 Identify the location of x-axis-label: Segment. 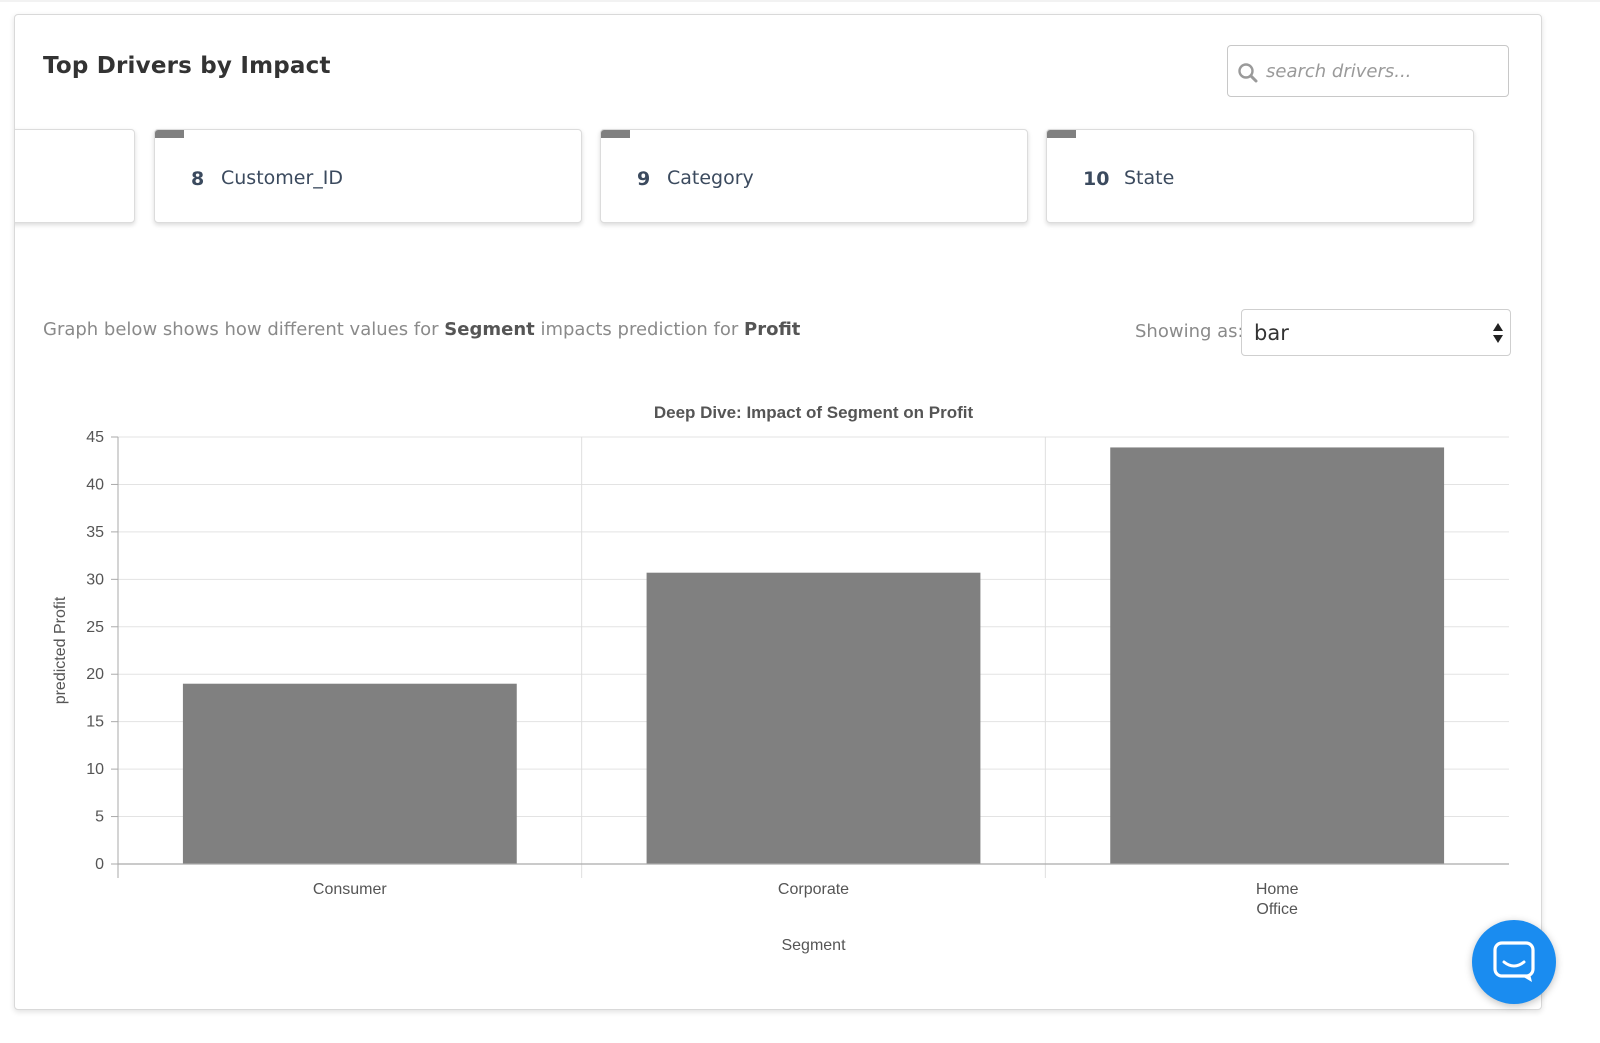
(813, 945).